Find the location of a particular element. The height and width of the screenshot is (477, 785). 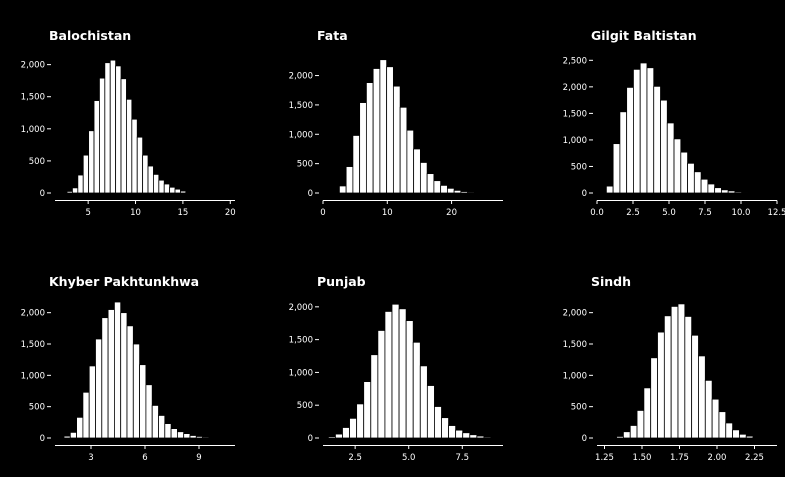

x-tick-label: 5.0 is located at coordinates (409, 458).